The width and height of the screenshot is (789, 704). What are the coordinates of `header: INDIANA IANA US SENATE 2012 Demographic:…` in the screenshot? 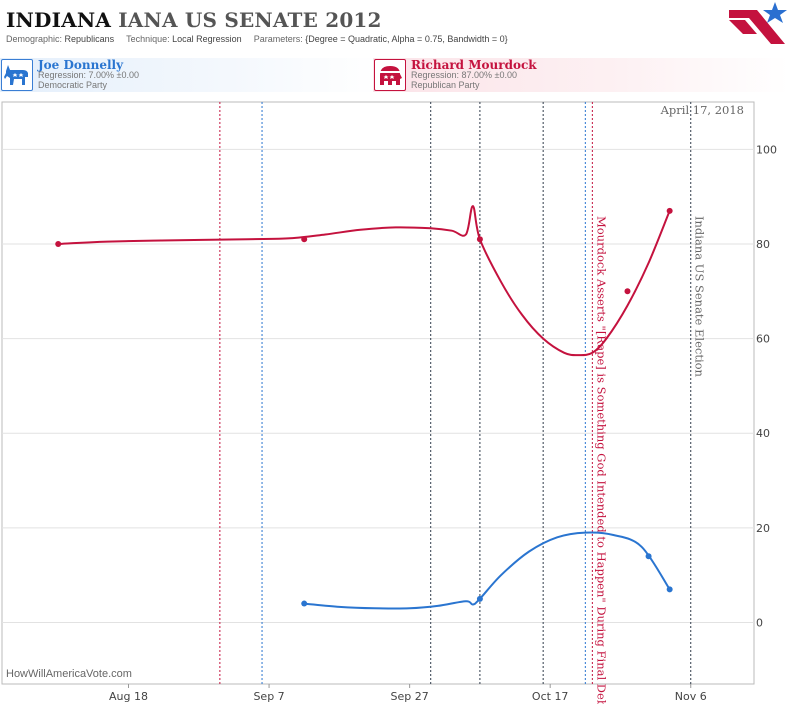 It's located at (394, 29).